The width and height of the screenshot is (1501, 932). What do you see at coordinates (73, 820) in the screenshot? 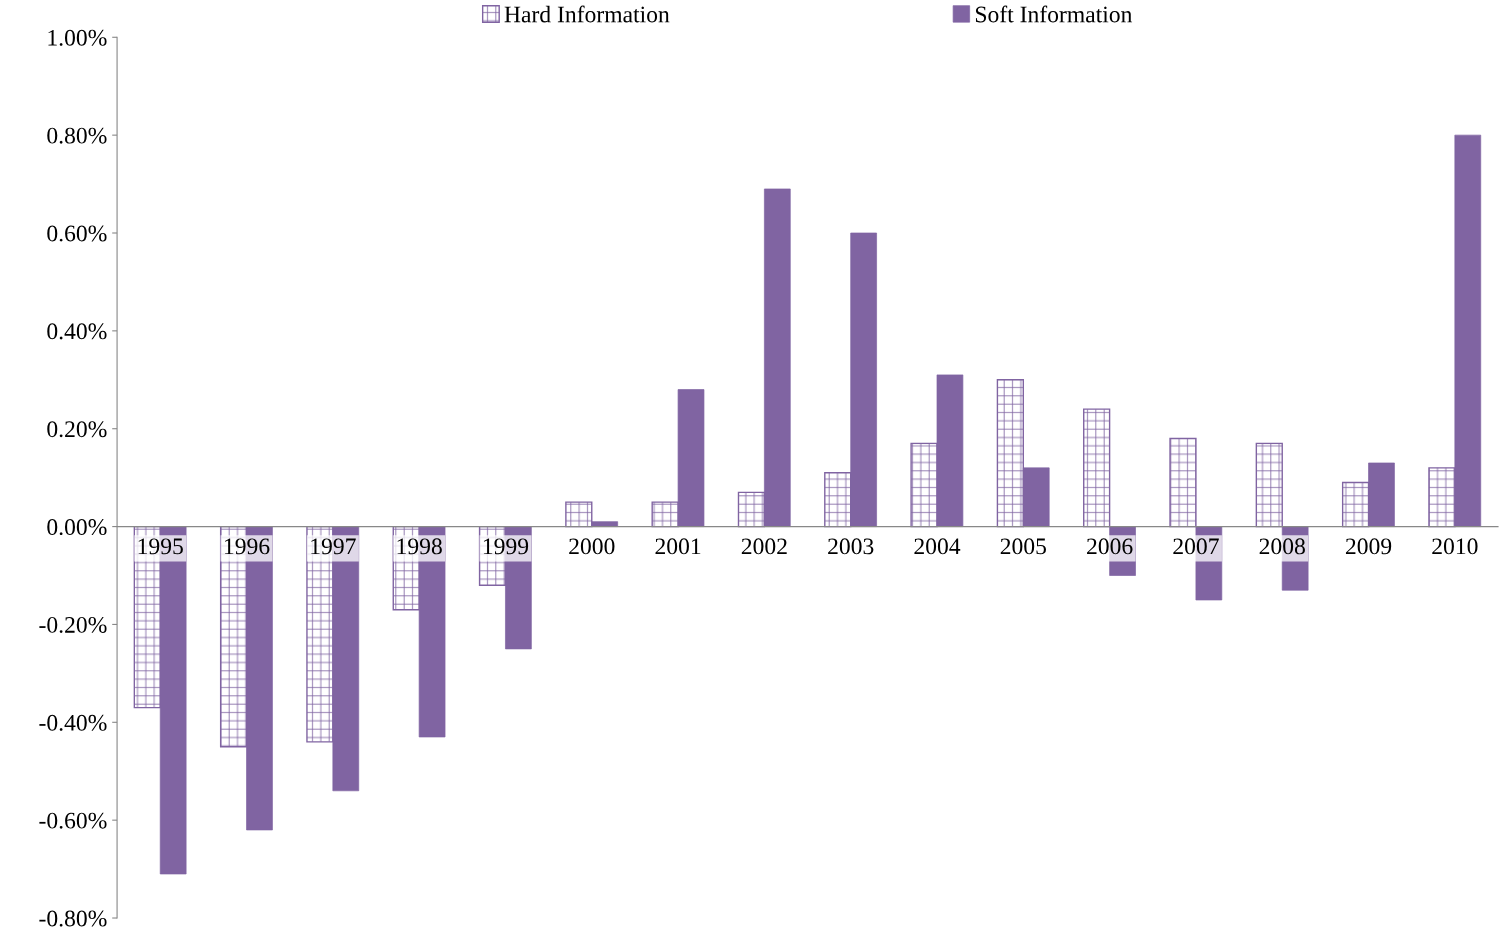
I see `y-tick-label: -0.60%` at bounding box center [73, 820].